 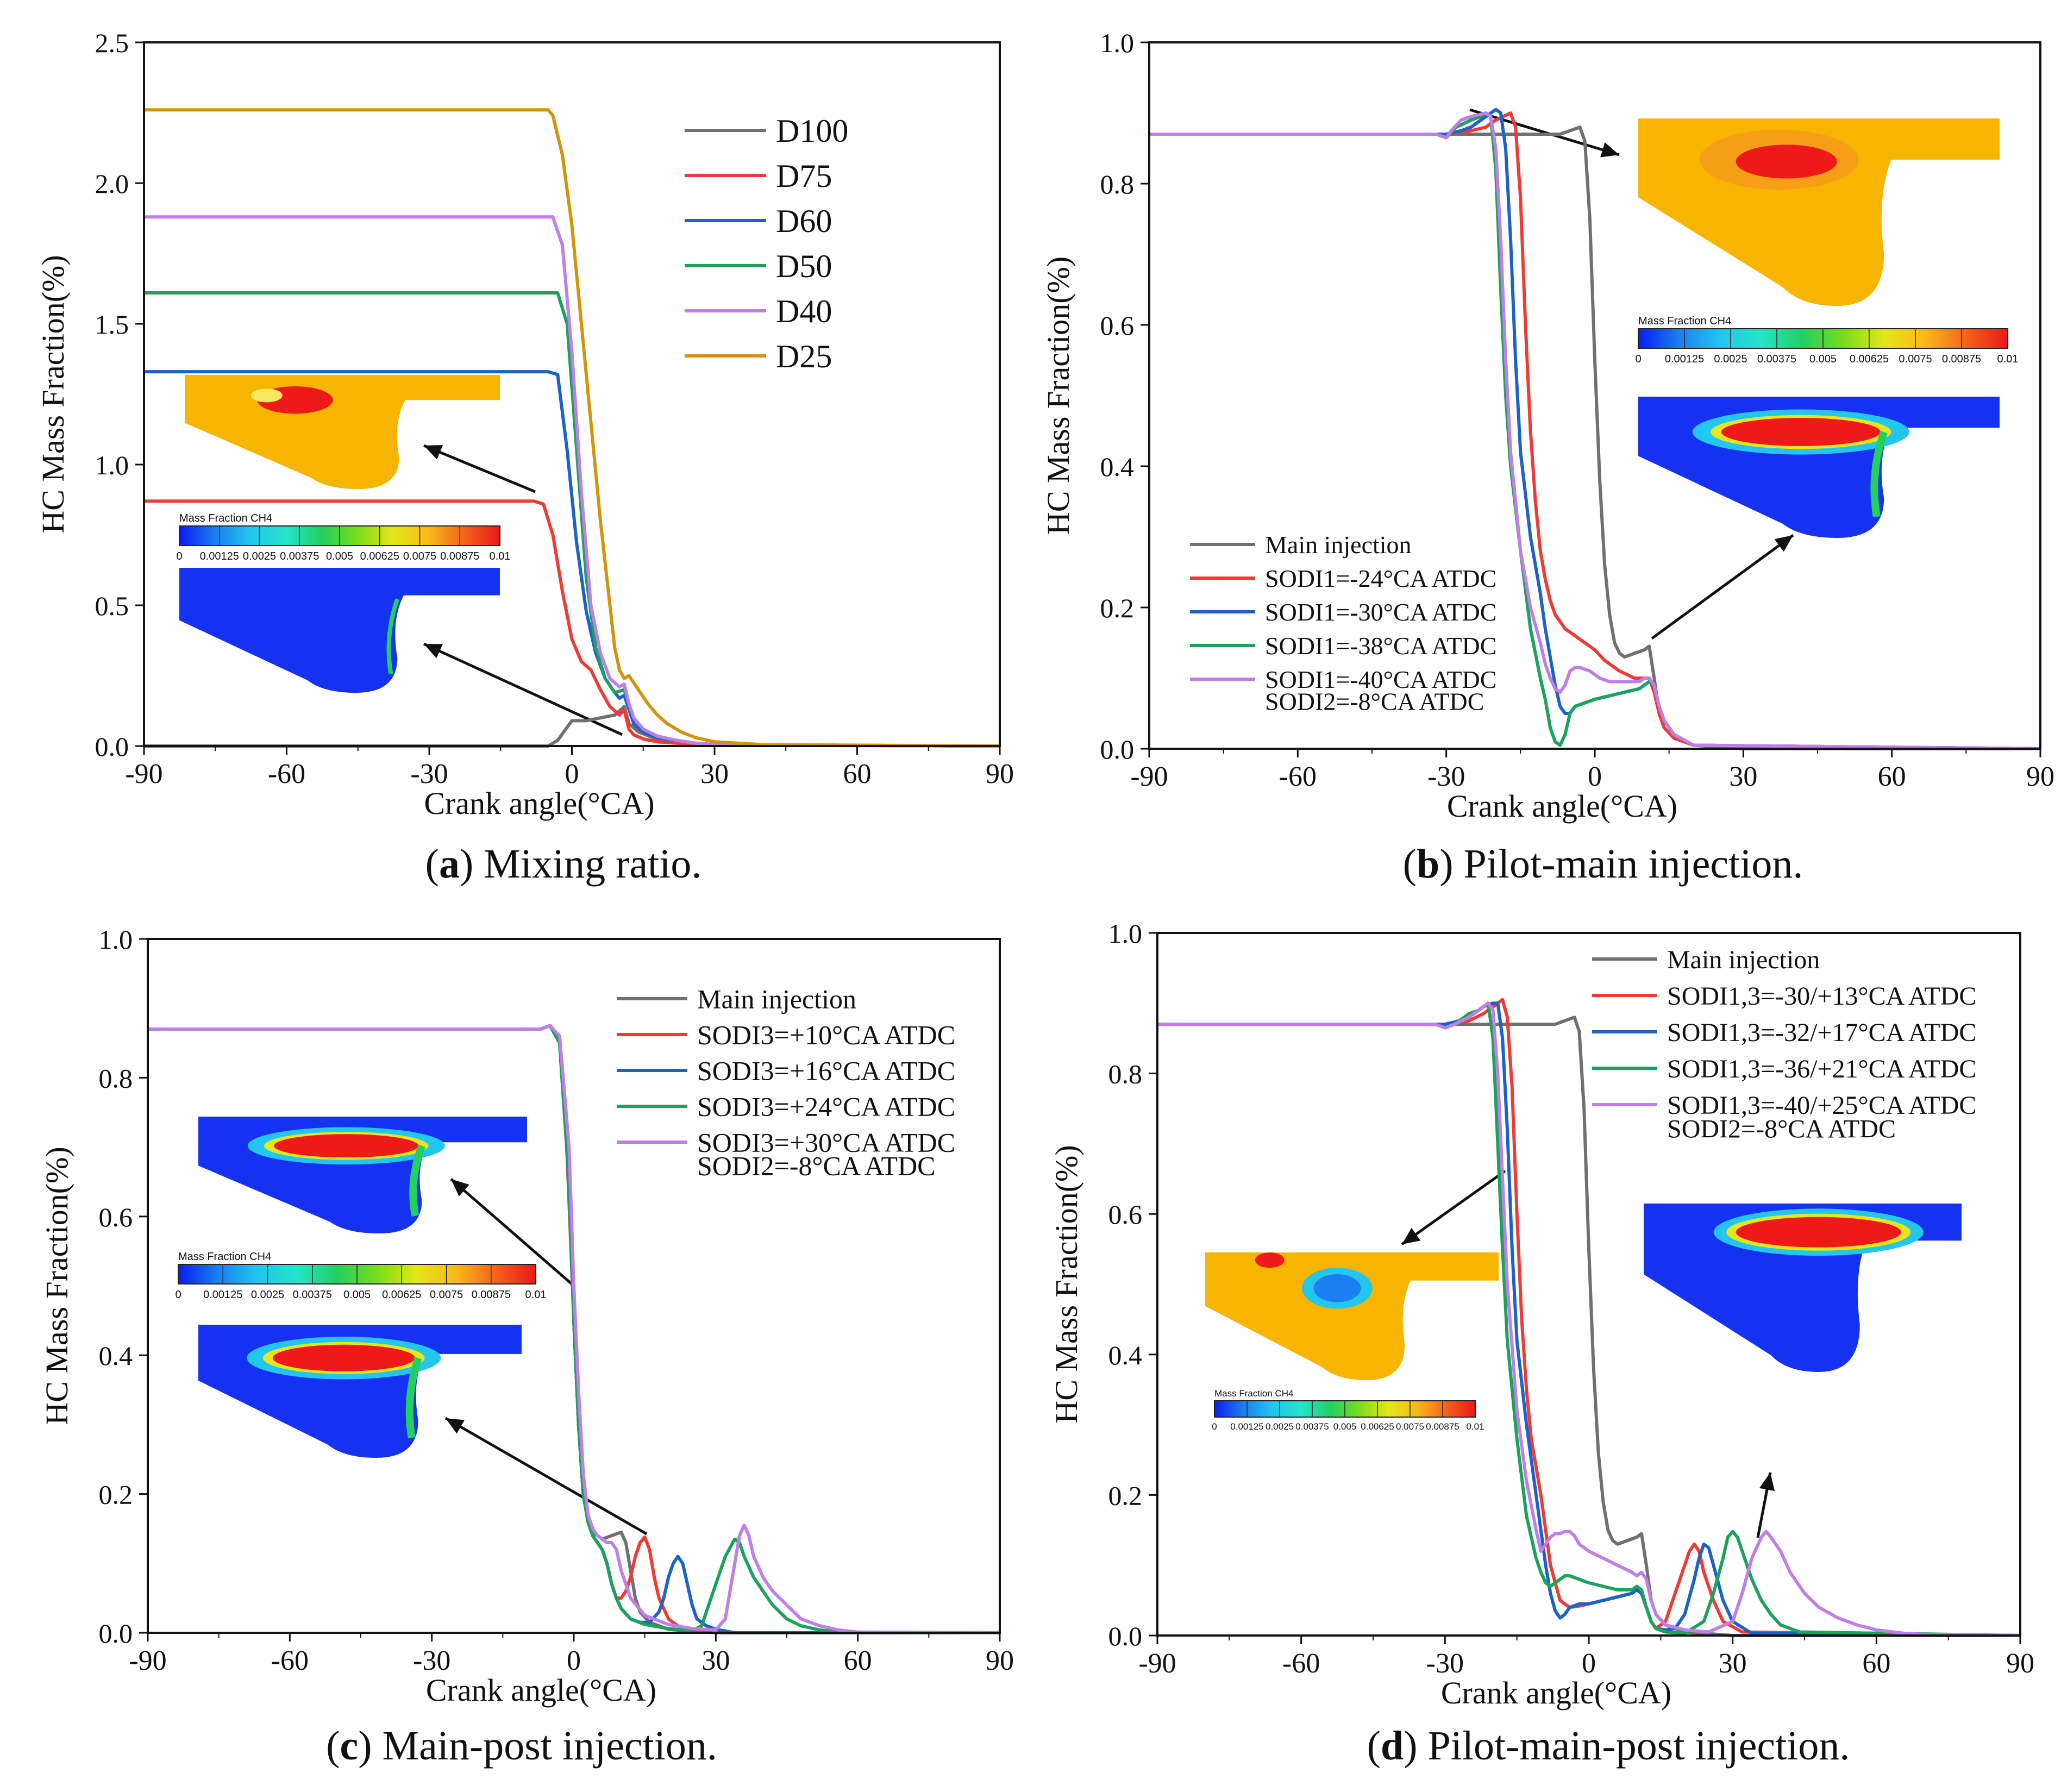 What do you see at coordinates (349, 1746) in the screenshot?
I see `caption-letter: c` at bounding box center [349, 1746].